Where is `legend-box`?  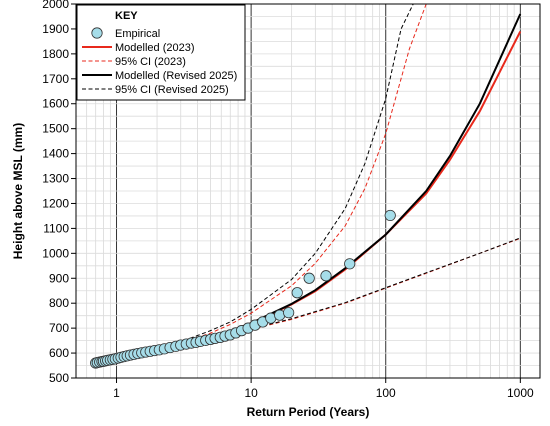 legend-box is located at coordinates (161, 52).